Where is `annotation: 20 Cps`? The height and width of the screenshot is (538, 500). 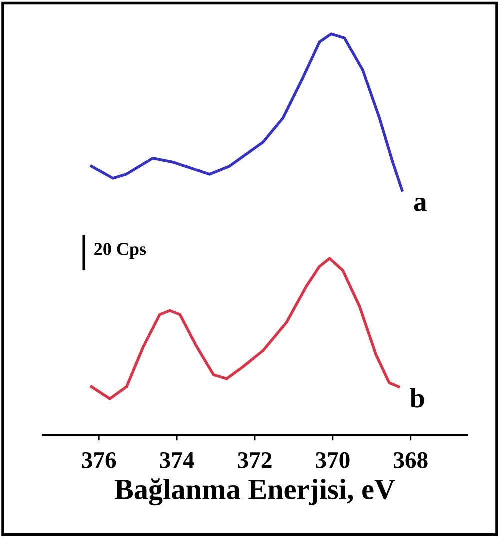
annotation: 20 Cps is located at coordinates (120, 251).